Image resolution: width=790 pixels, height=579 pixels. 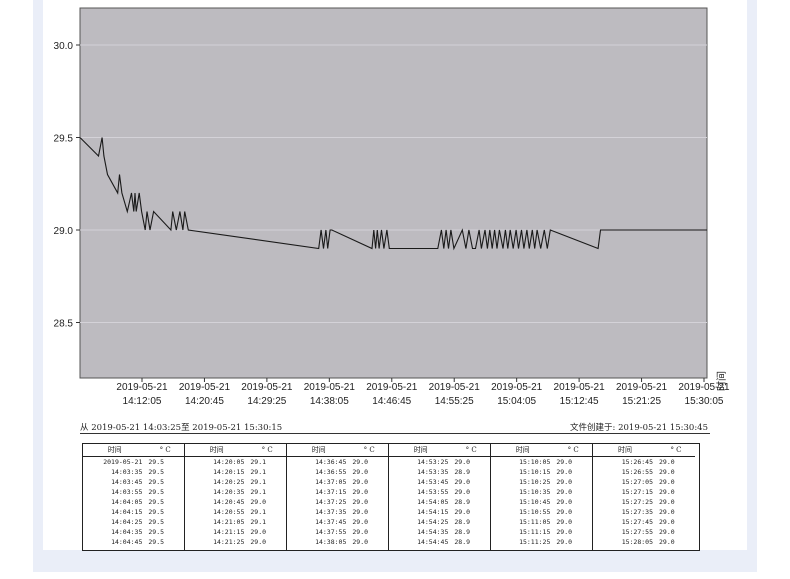 I want to click on file-created-text: 文件创建于: 2019-05-21 15:30:45, so click(x=639, y=428).